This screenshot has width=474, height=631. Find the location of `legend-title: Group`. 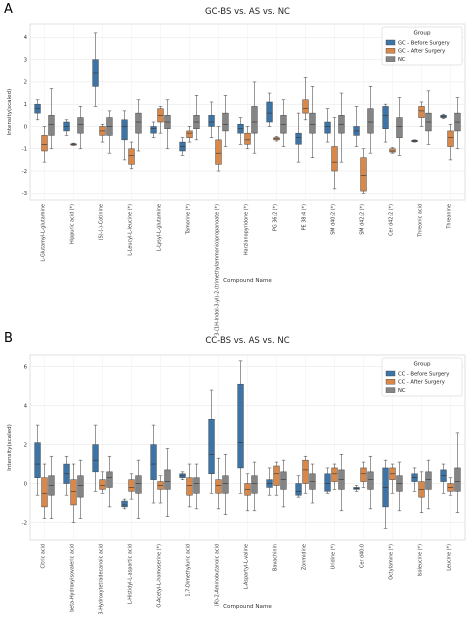

legend-title: Group is located at coordinates (421, 34).